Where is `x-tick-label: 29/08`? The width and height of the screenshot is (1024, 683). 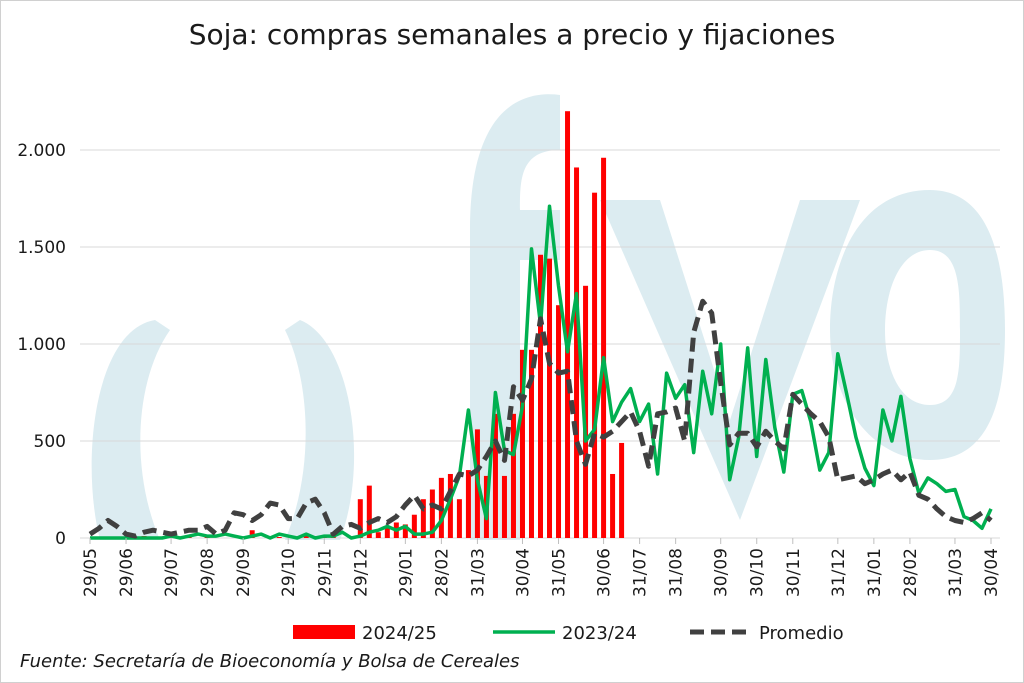 x-tick-label: 29/08 is located at coordinates (208, 572).